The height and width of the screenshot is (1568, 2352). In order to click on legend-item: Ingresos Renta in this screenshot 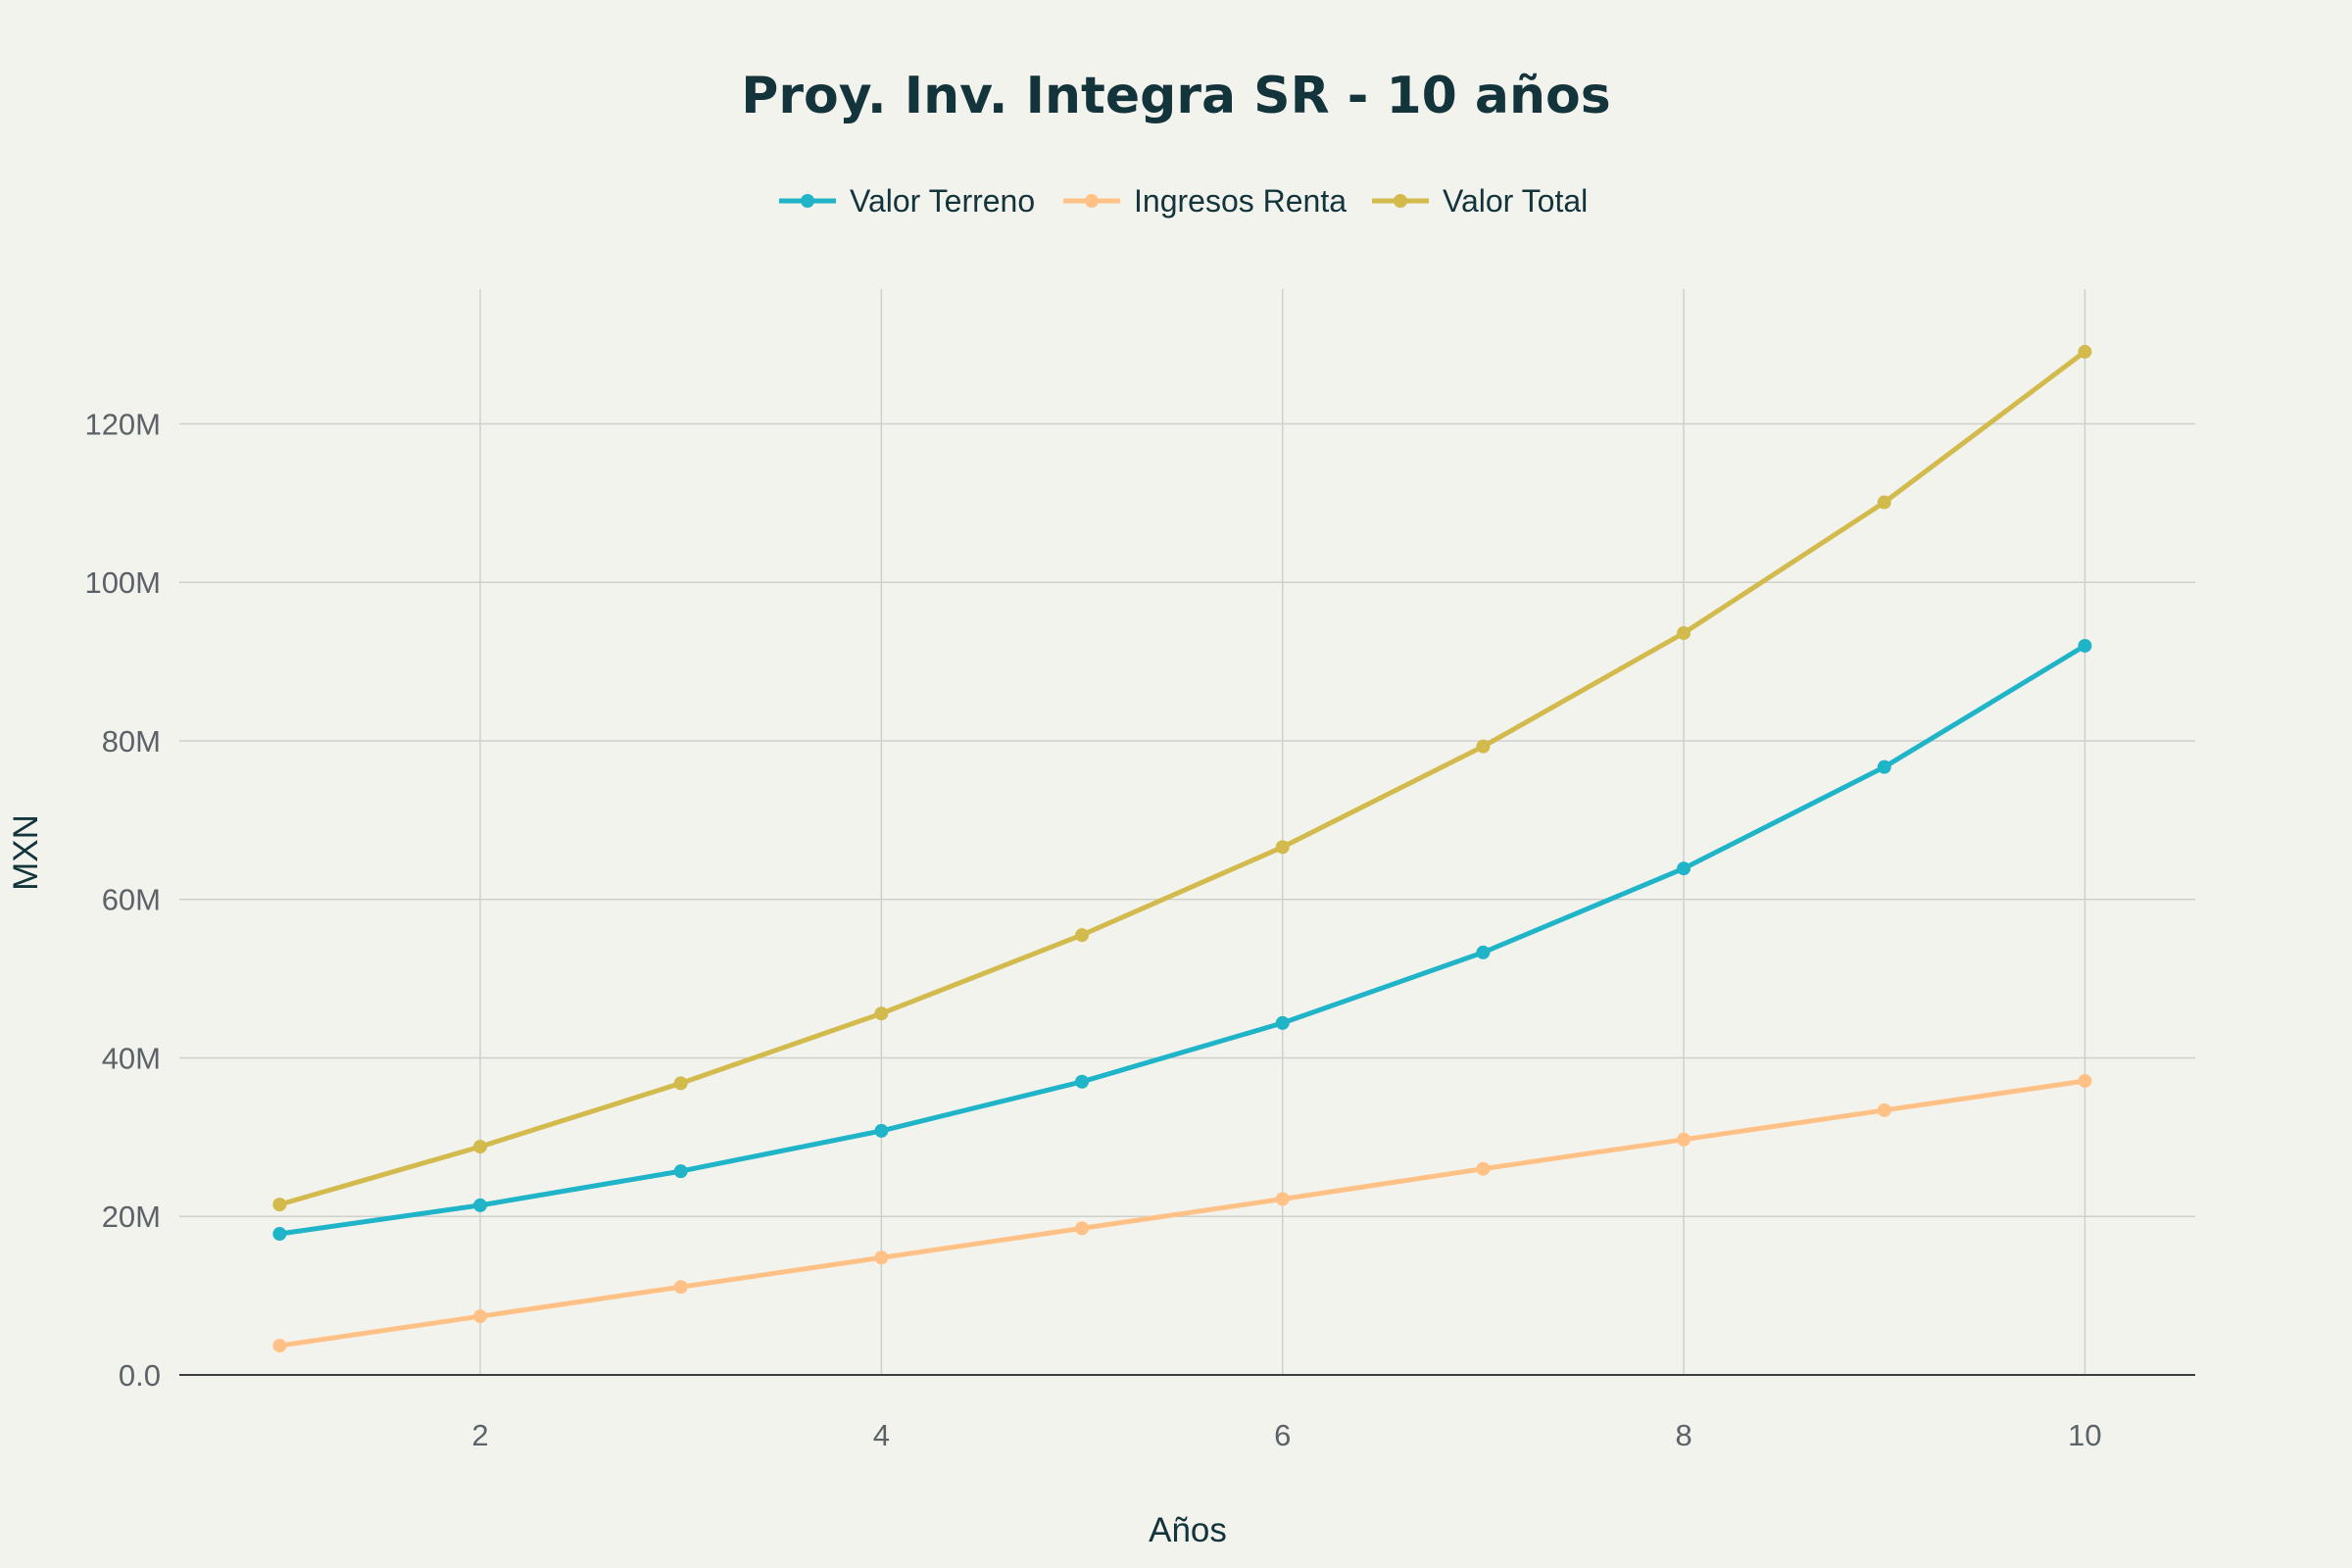, I will do `click(1205, 201)`.